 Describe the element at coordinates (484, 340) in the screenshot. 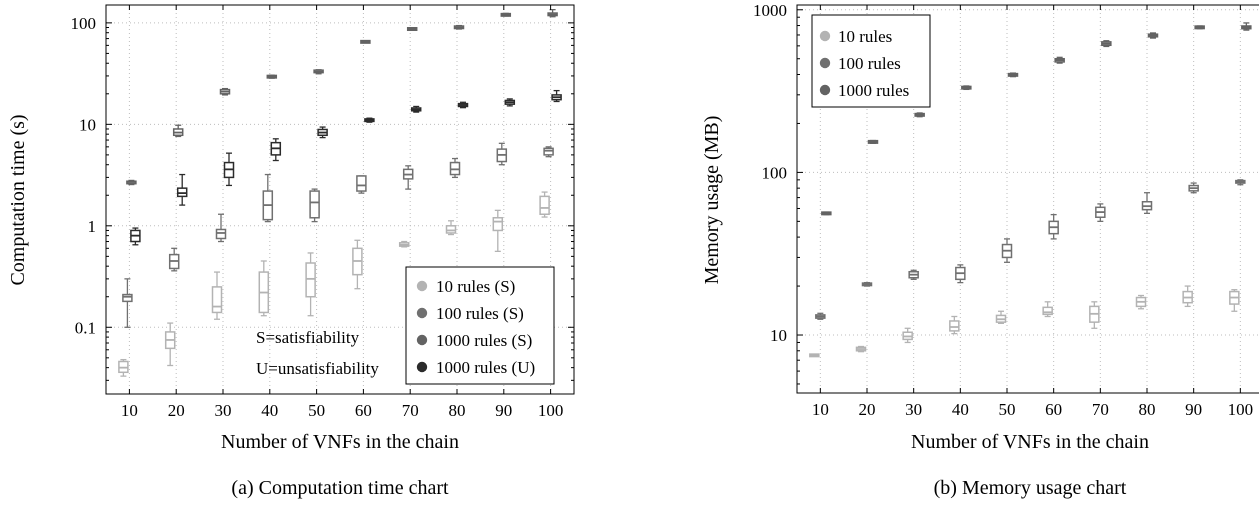

I see `legend-label-1000-rules-s: 1000 rules (S)` at that location.